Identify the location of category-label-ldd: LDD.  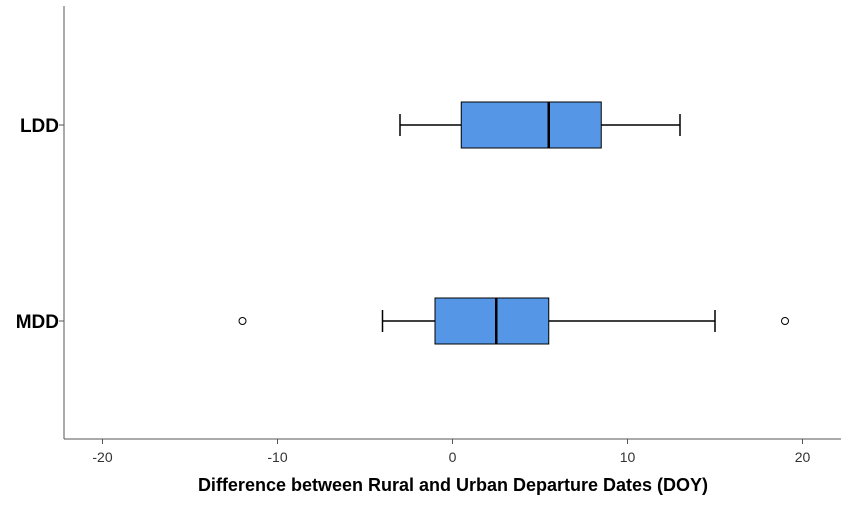
(39, 126).